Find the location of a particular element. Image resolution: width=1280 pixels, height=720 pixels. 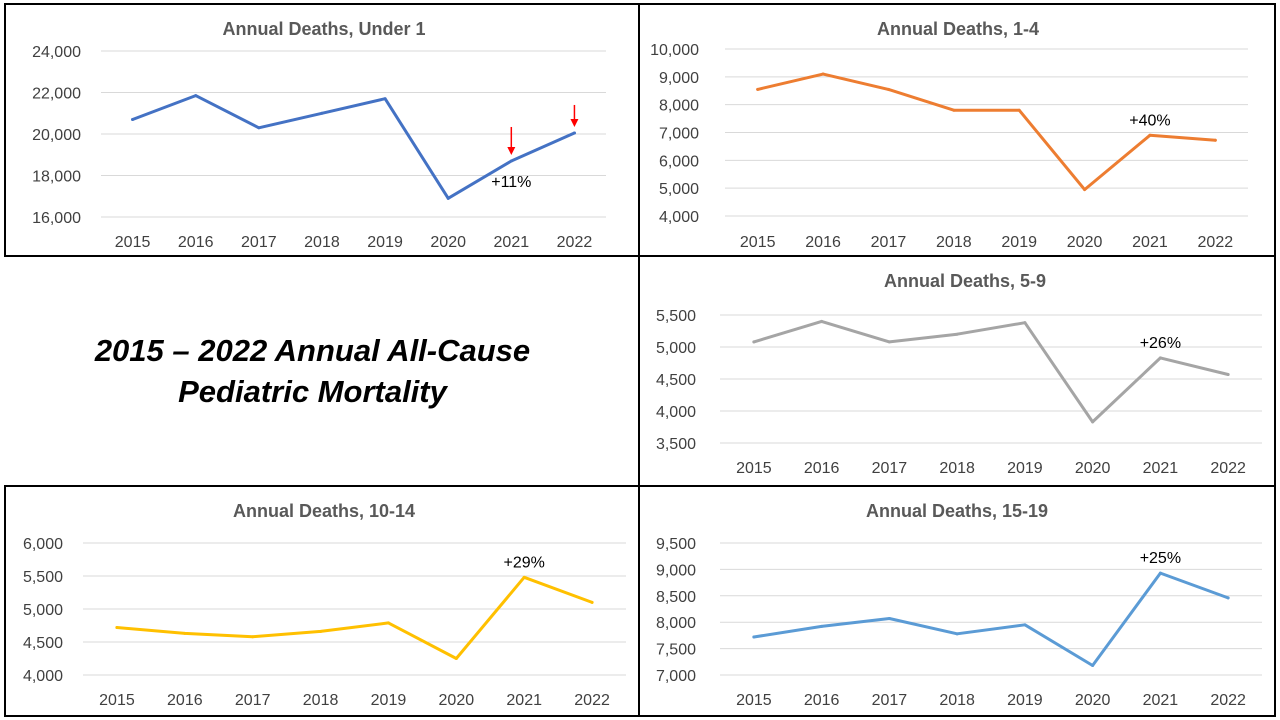

y-tick-label: 3,500 is located at coordinates (676, 444).